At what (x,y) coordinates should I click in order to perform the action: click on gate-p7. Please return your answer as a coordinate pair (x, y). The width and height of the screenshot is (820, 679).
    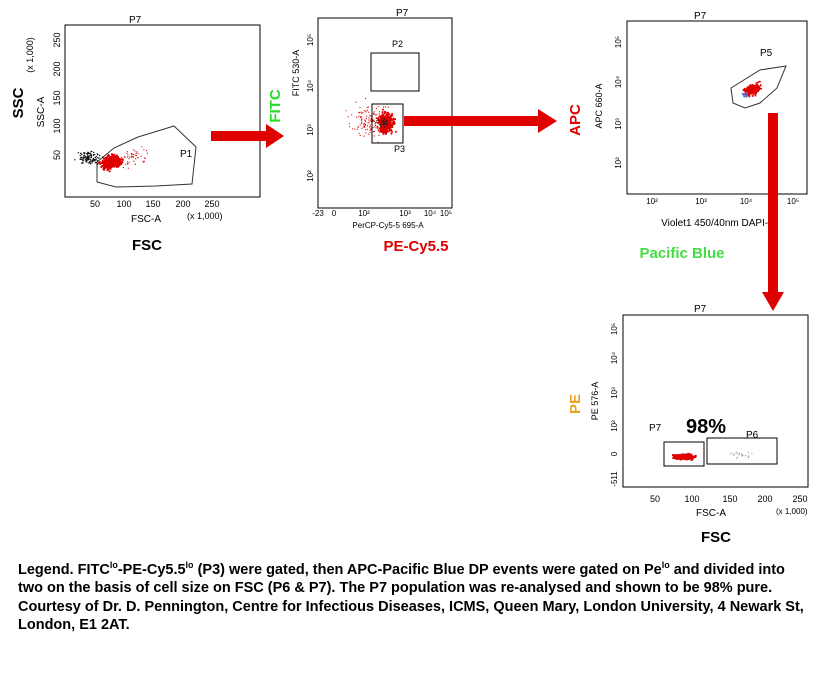
    Looking at the image, I should click on (684, 454).